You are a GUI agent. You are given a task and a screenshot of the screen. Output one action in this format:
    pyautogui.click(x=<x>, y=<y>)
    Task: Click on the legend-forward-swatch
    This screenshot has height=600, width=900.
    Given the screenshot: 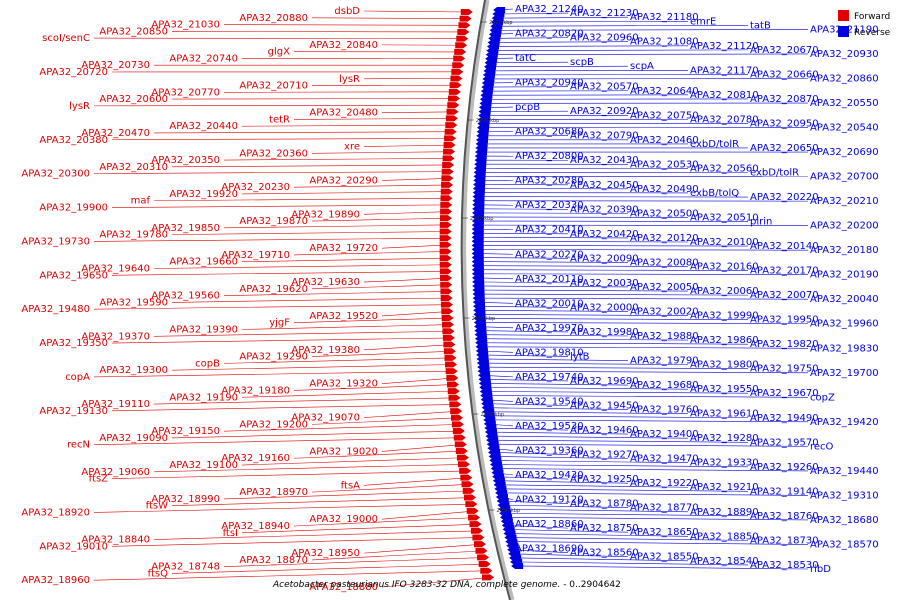 What is the action you would take?
    pyautogui.click(x=843, y=15)
    